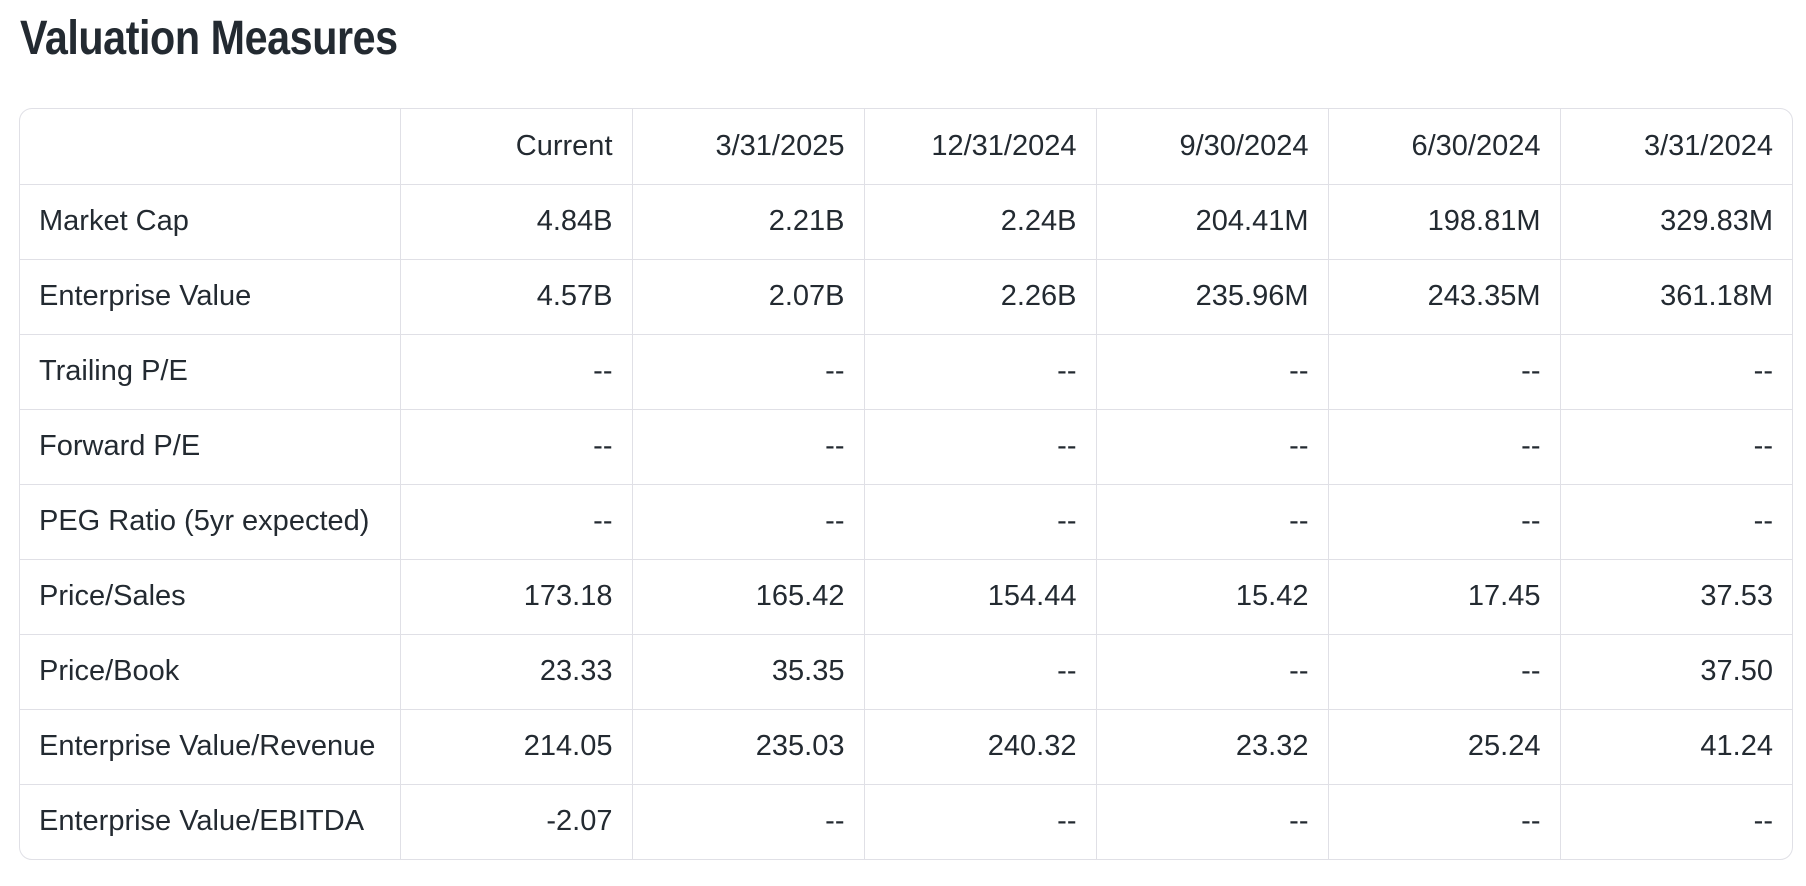 The width and height of the screenshot is (1806, 886). Describe the element at coordinates (979, 146) in the screenshot. I see `column-header: 12/31/2024` at that location.